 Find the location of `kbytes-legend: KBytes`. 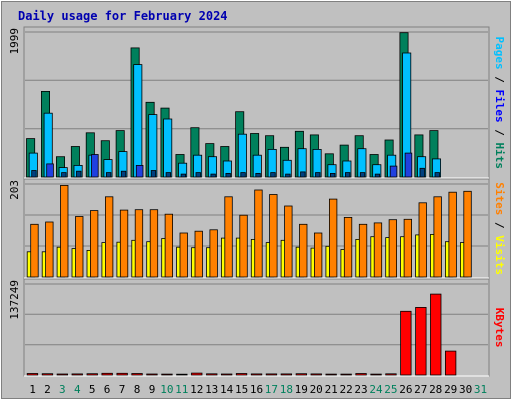

kbytes-legend: KBytes is located at coordinates (499, 328).